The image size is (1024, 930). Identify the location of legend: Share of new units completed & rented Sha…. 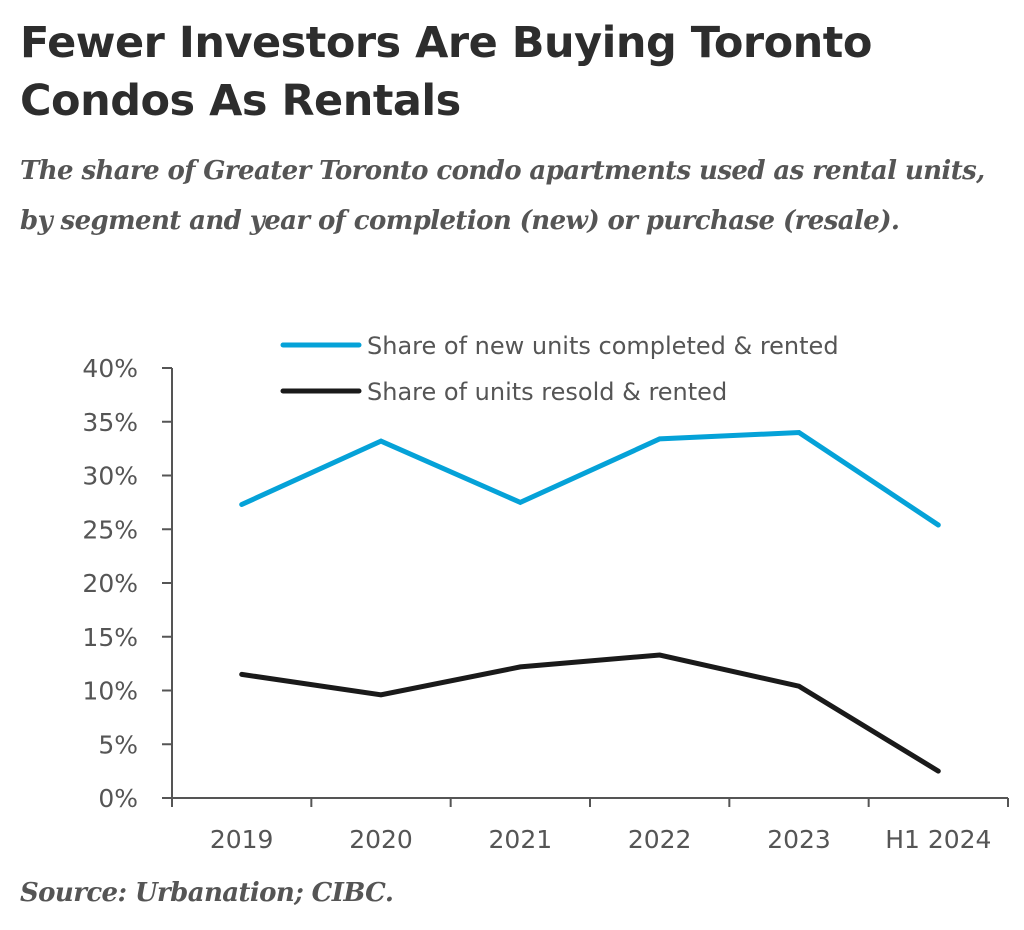
(559, 369).